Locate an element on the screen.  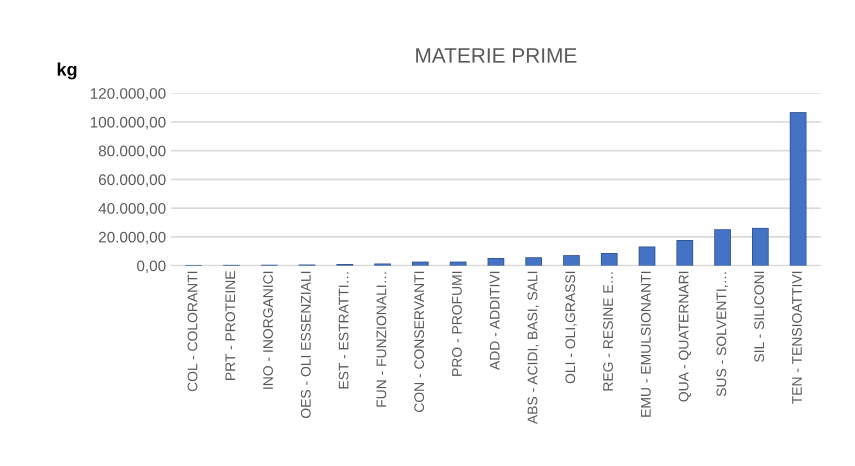
x-tick-label: TEN - TENSIOATTIVI is located at coordinates (797, 338).